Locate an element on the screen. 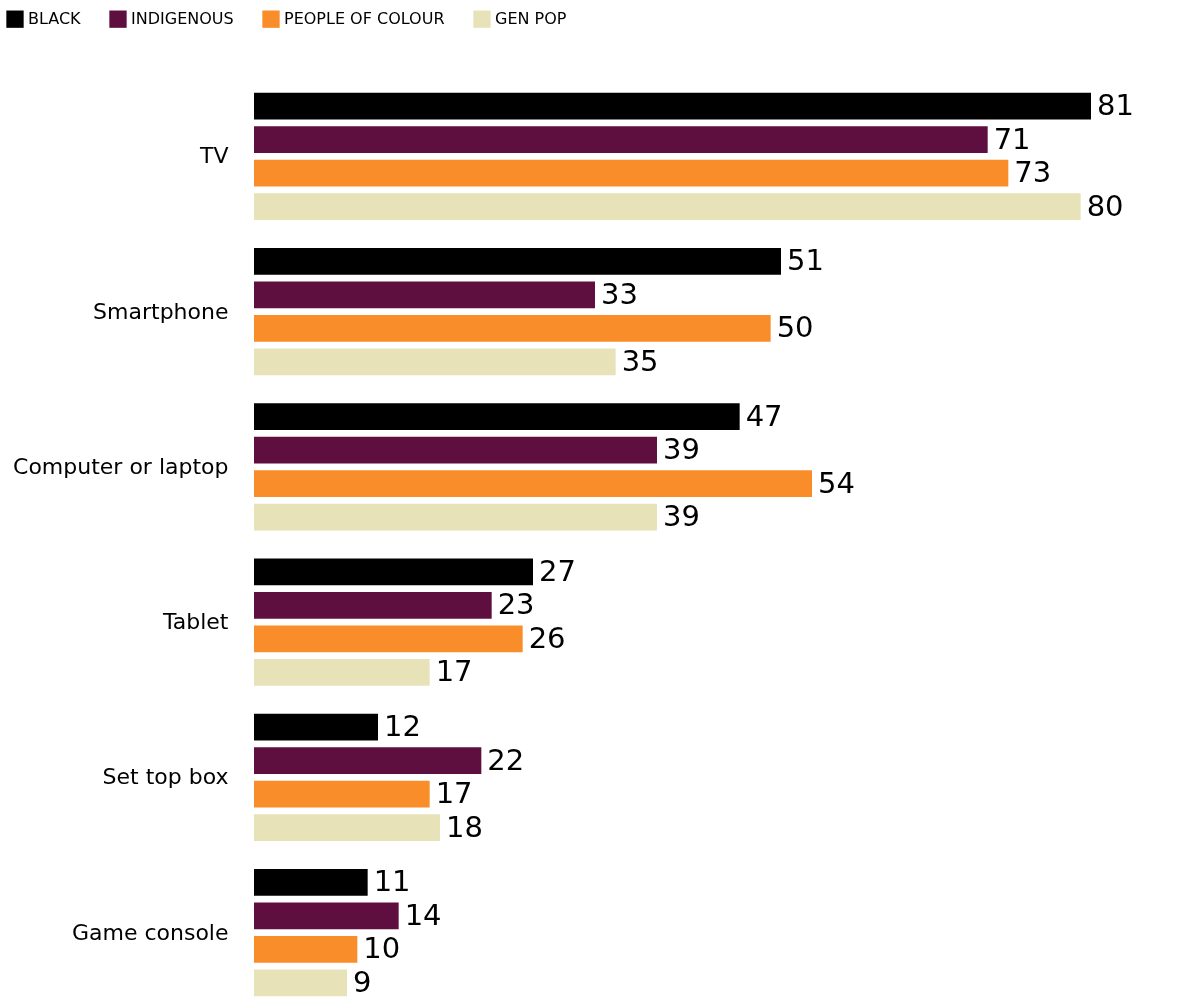 This screenshot has width=1194, height=1008. data-label: 14 is located at coordinates (423, 914).